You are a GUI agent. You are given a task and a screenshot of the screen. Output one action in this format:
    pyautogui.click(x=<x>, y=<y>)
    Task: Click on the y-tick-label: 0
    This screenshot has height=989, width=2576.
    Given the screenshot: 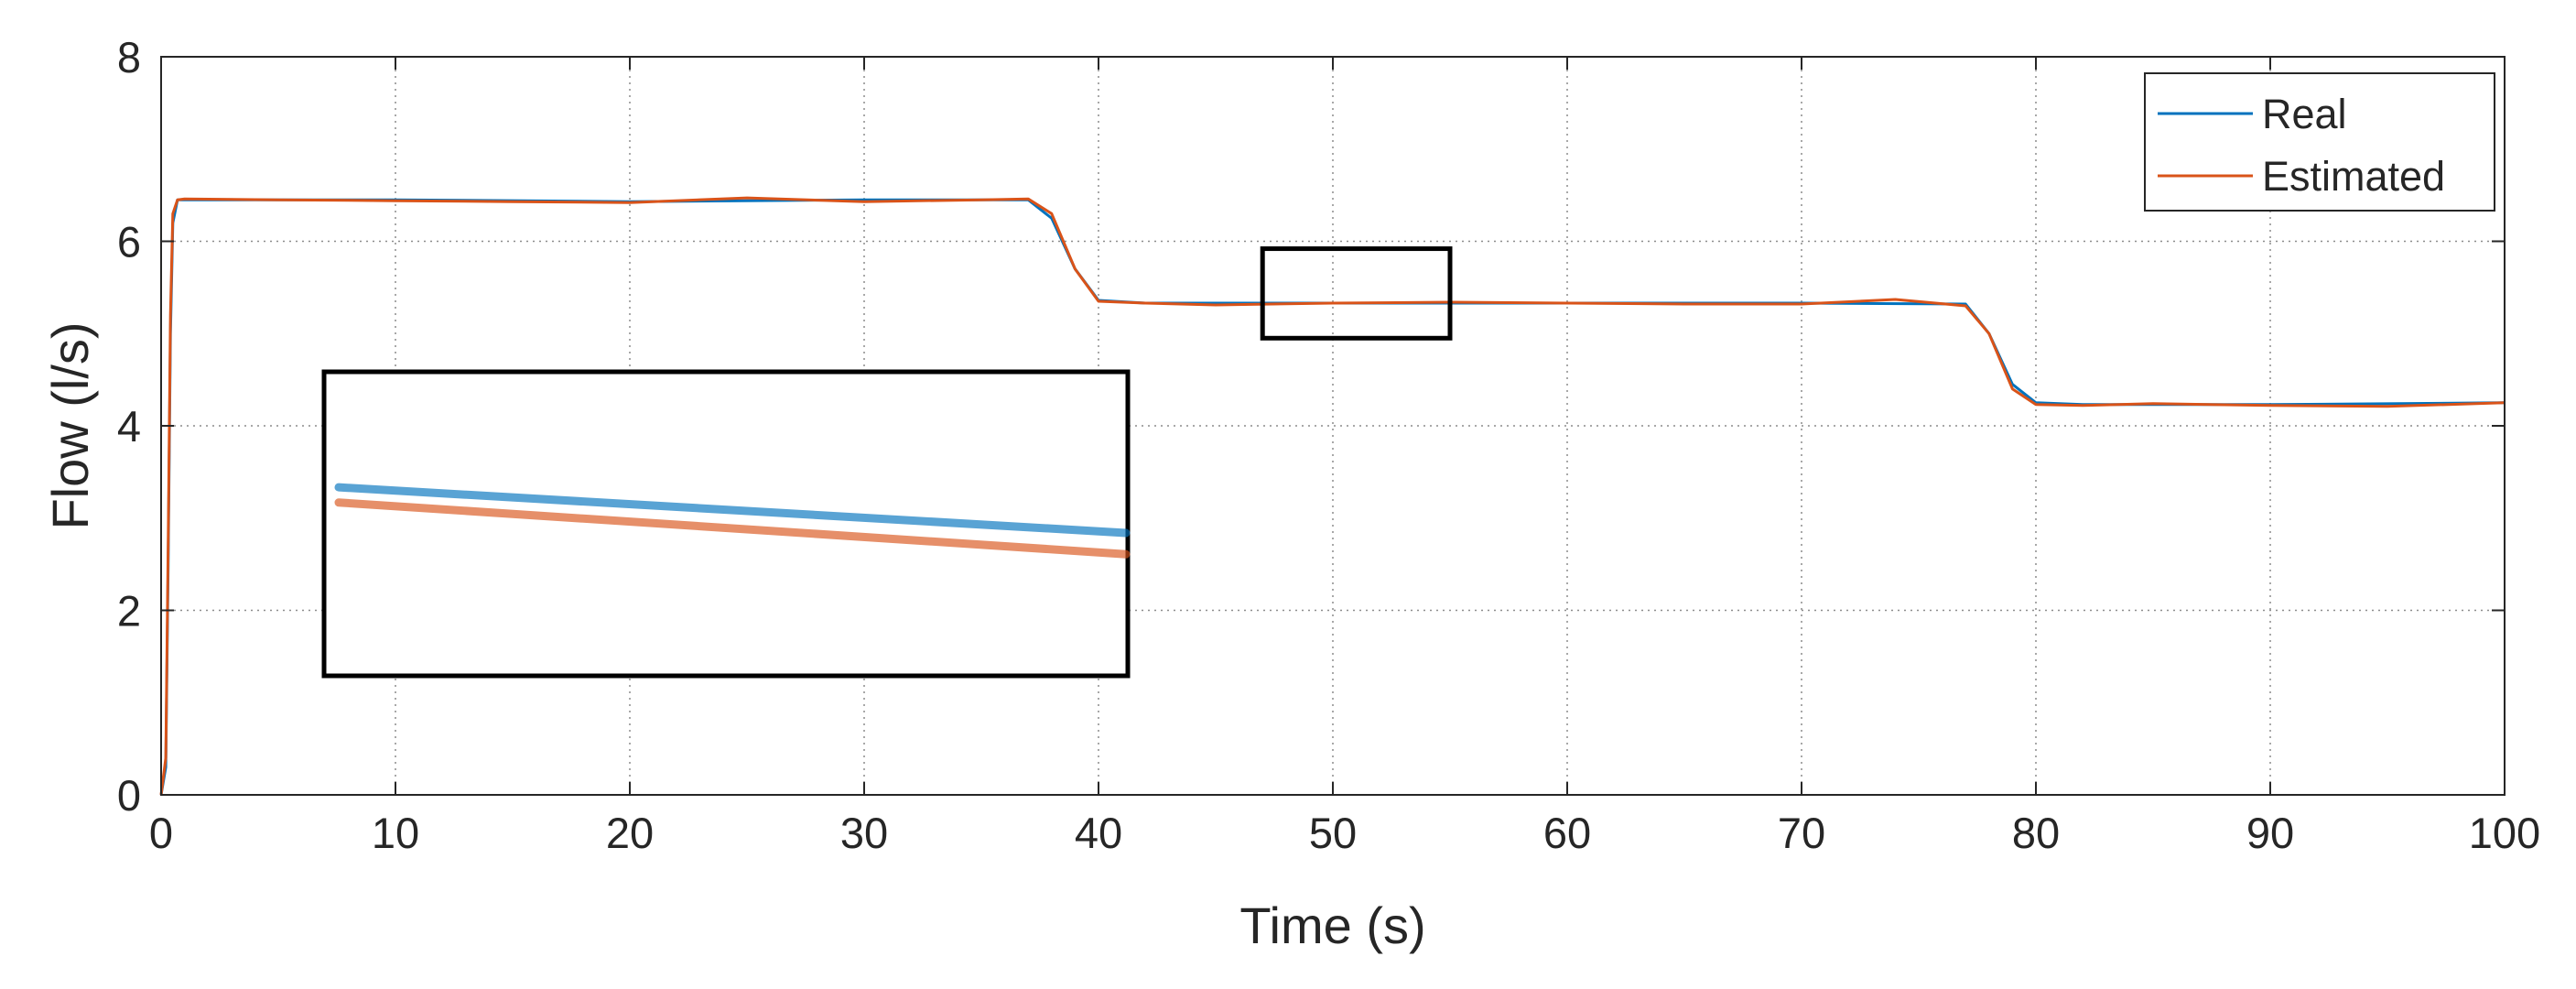 What is the action you would take?
    pyautogui.click(x=129, y=795)
    